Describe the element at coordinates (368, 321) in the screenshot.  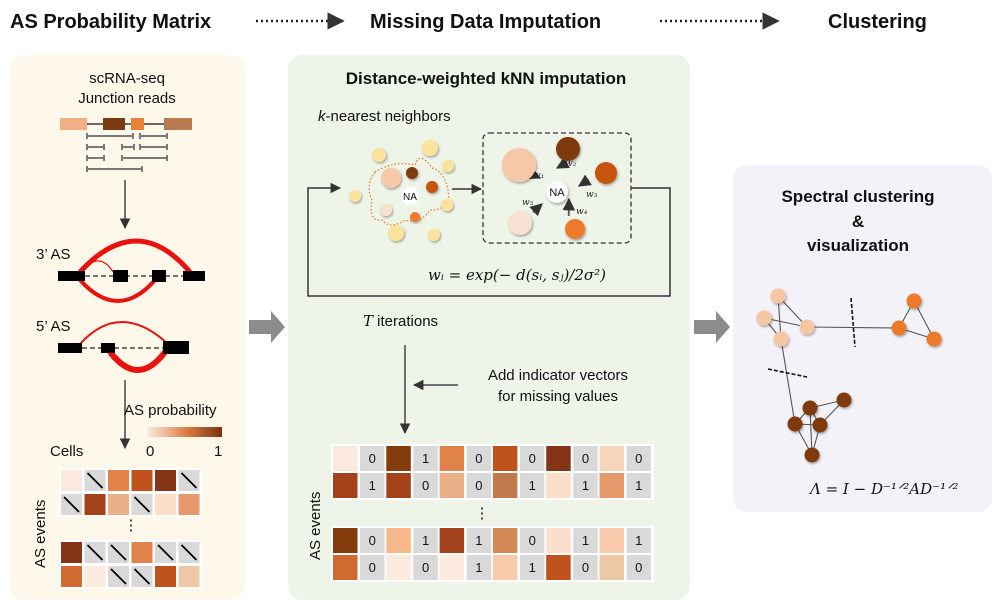
I see `iterations-T: T` at that location.